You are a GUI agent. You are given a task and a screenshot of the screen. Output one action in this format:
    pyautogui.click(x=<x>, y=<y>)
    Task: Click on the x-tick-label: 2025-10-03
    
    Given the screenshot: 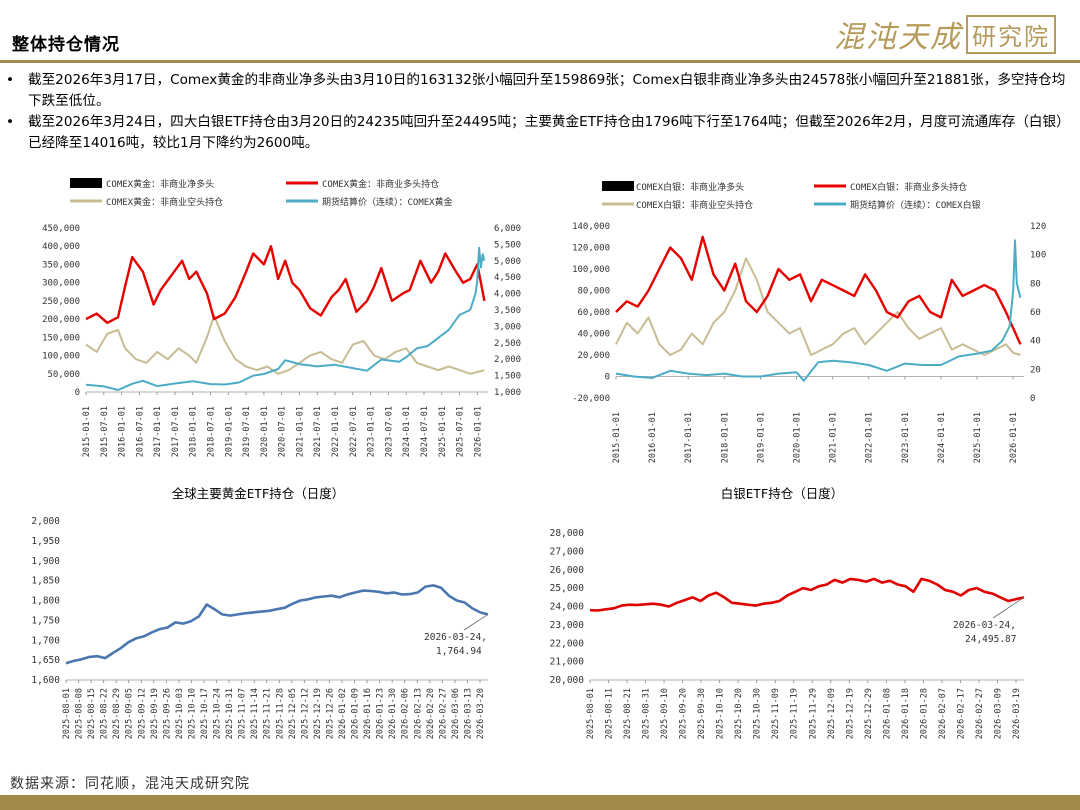 What is the action you would take?
    pyautogui.click(x=180, y=713)
    